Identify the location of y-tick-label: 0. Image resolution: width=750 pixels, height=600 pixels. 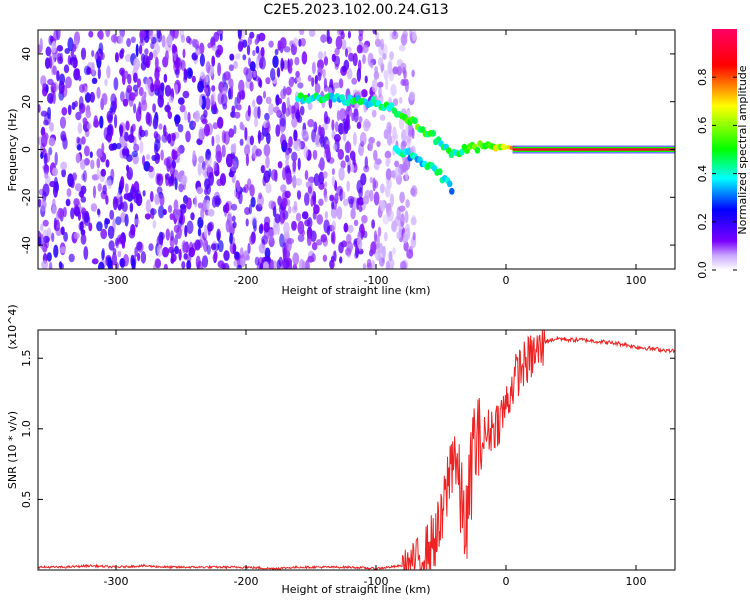
(26, 149).